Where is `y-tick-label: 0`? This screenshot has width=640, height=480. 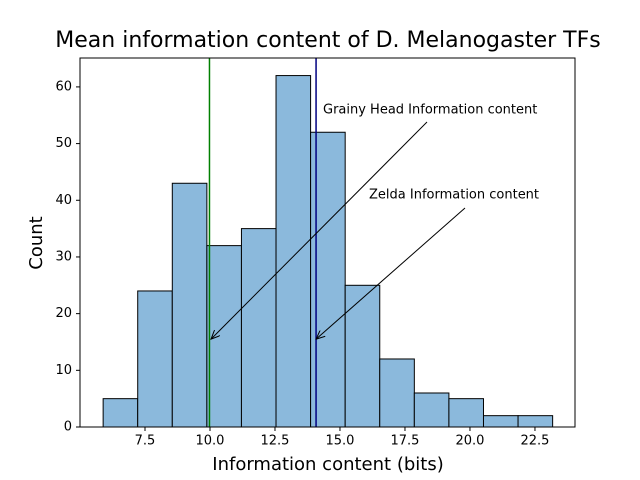
y-tick-label: 0 is located at coordinates (68, 427).